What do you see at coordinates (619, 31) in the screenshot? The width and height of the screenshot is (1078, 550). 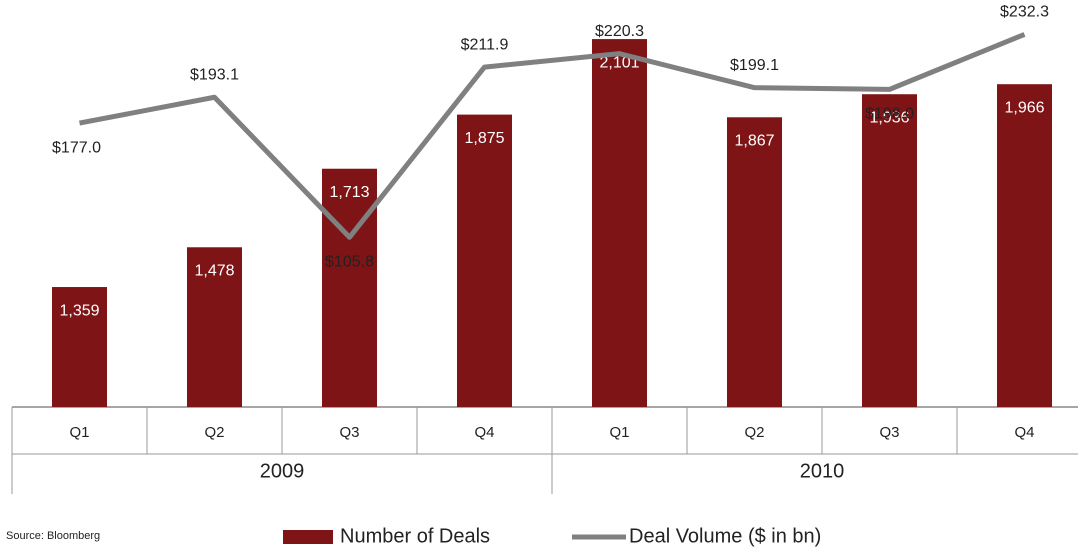 I see `line-value-label: $220.3` at bounding box center [619, 31].